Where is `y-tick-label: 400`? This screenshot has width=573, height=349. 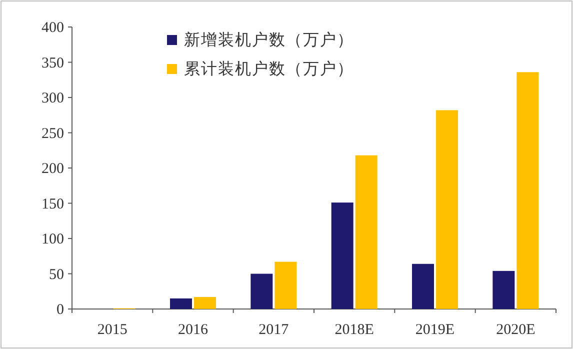
y-tick-label: 400 is located at coordinates (53, 28).